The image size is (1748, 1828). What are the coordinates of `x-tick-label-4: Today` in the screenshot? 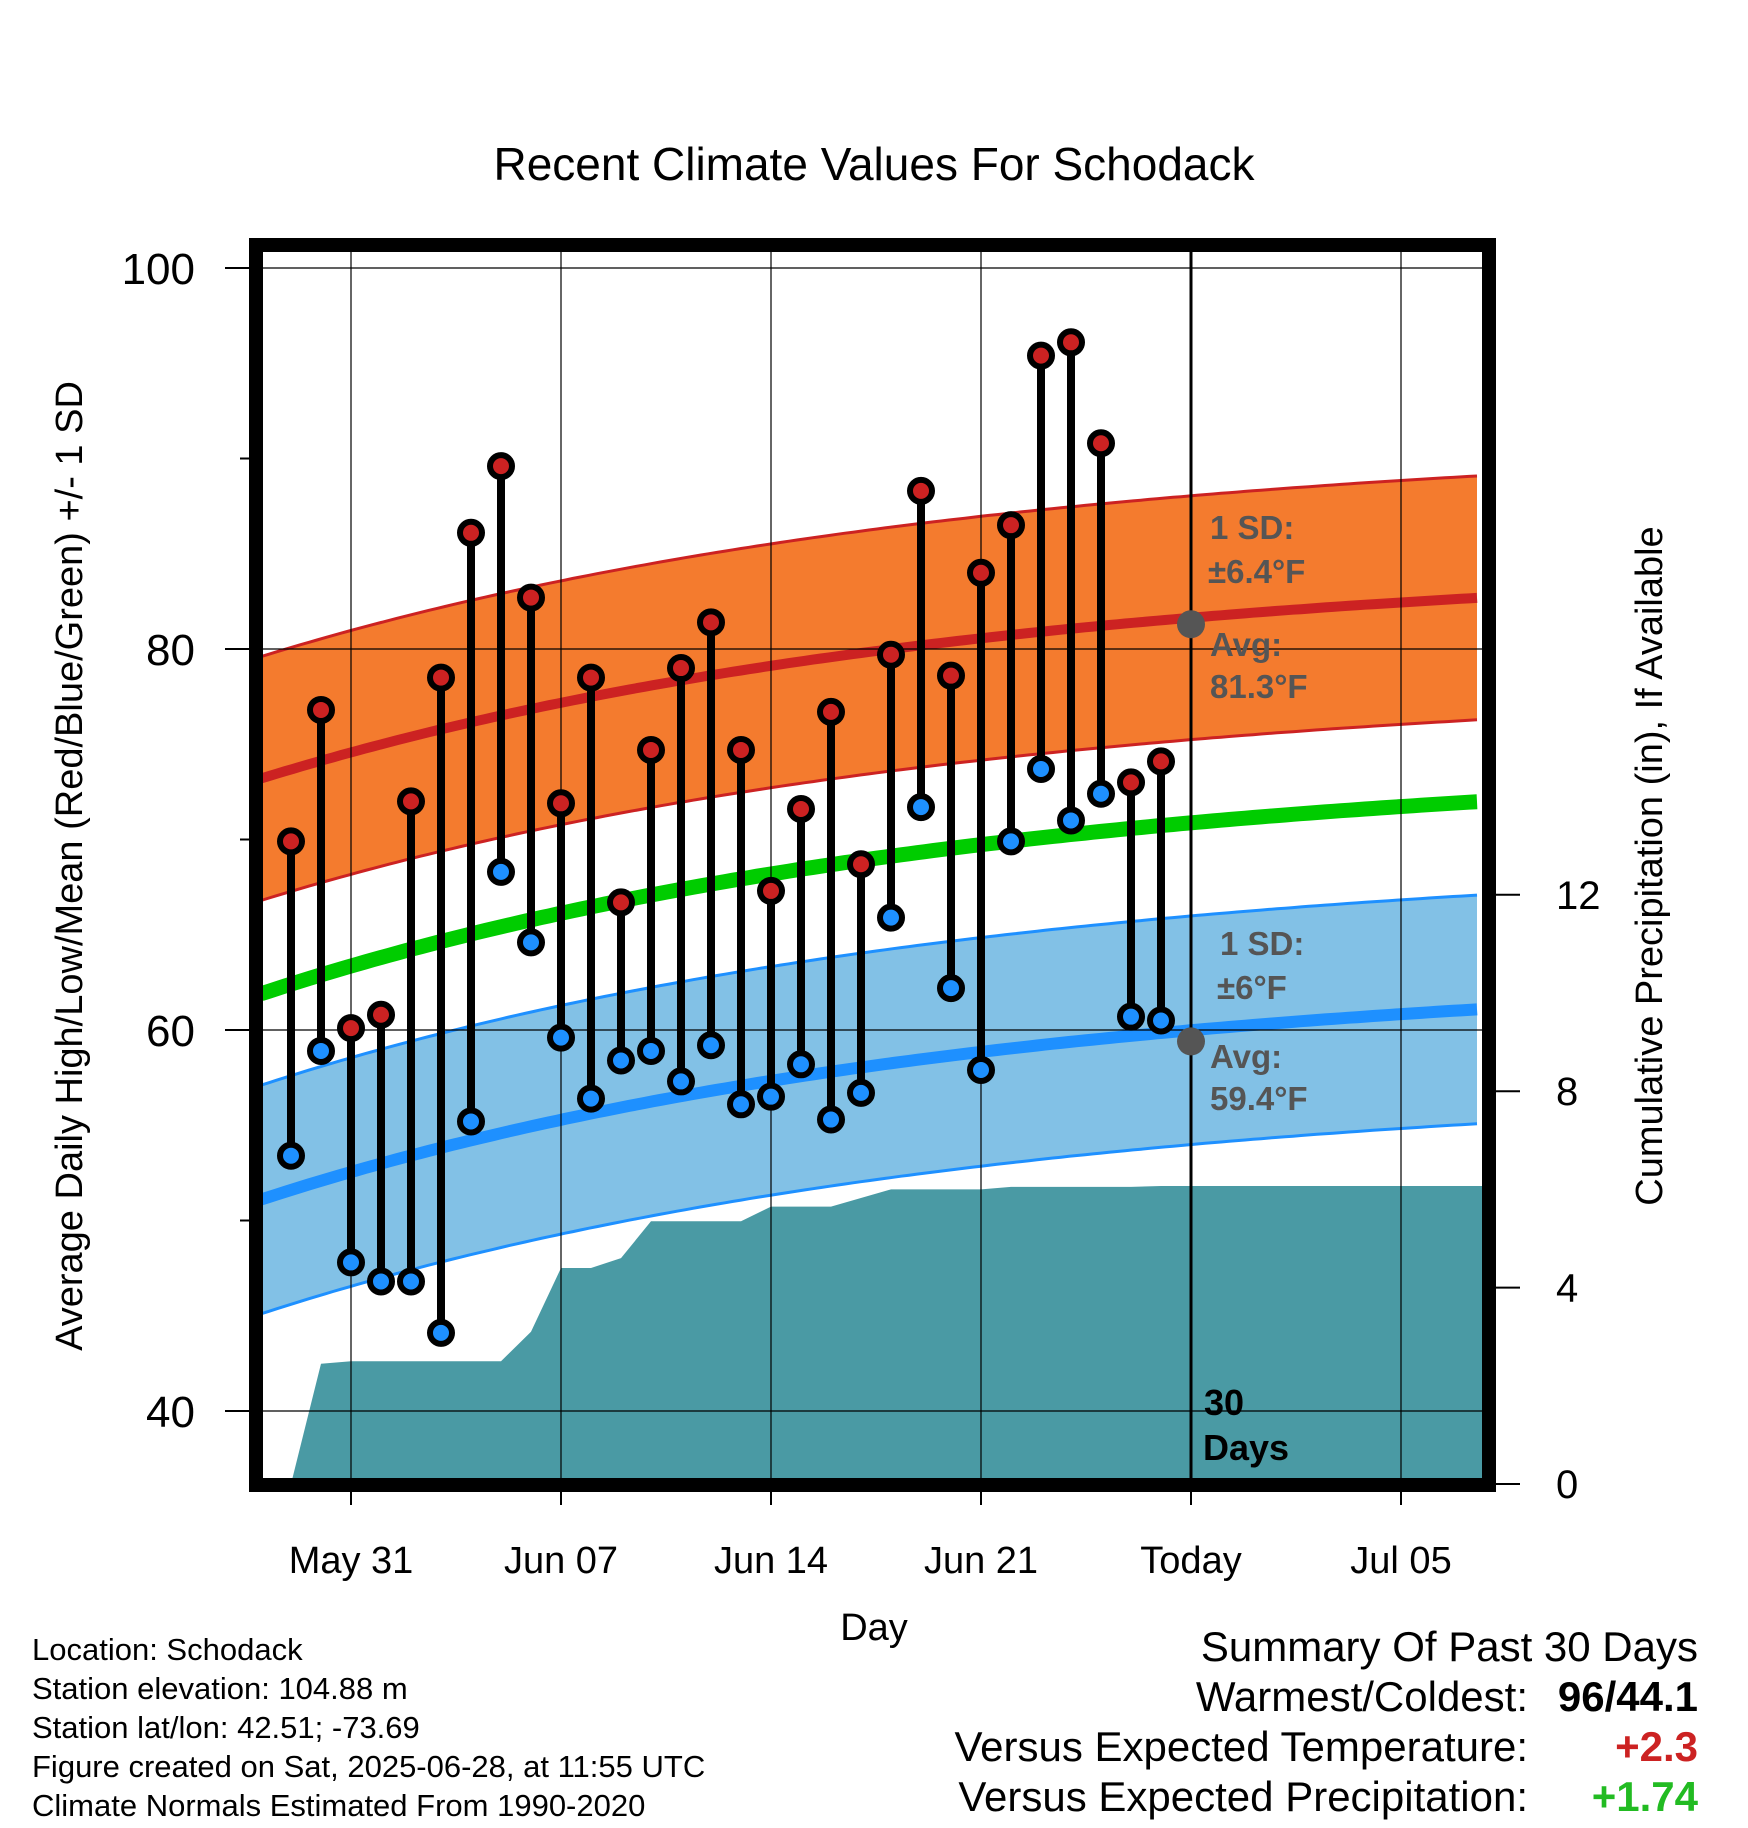 It's located at (1190, 1561).